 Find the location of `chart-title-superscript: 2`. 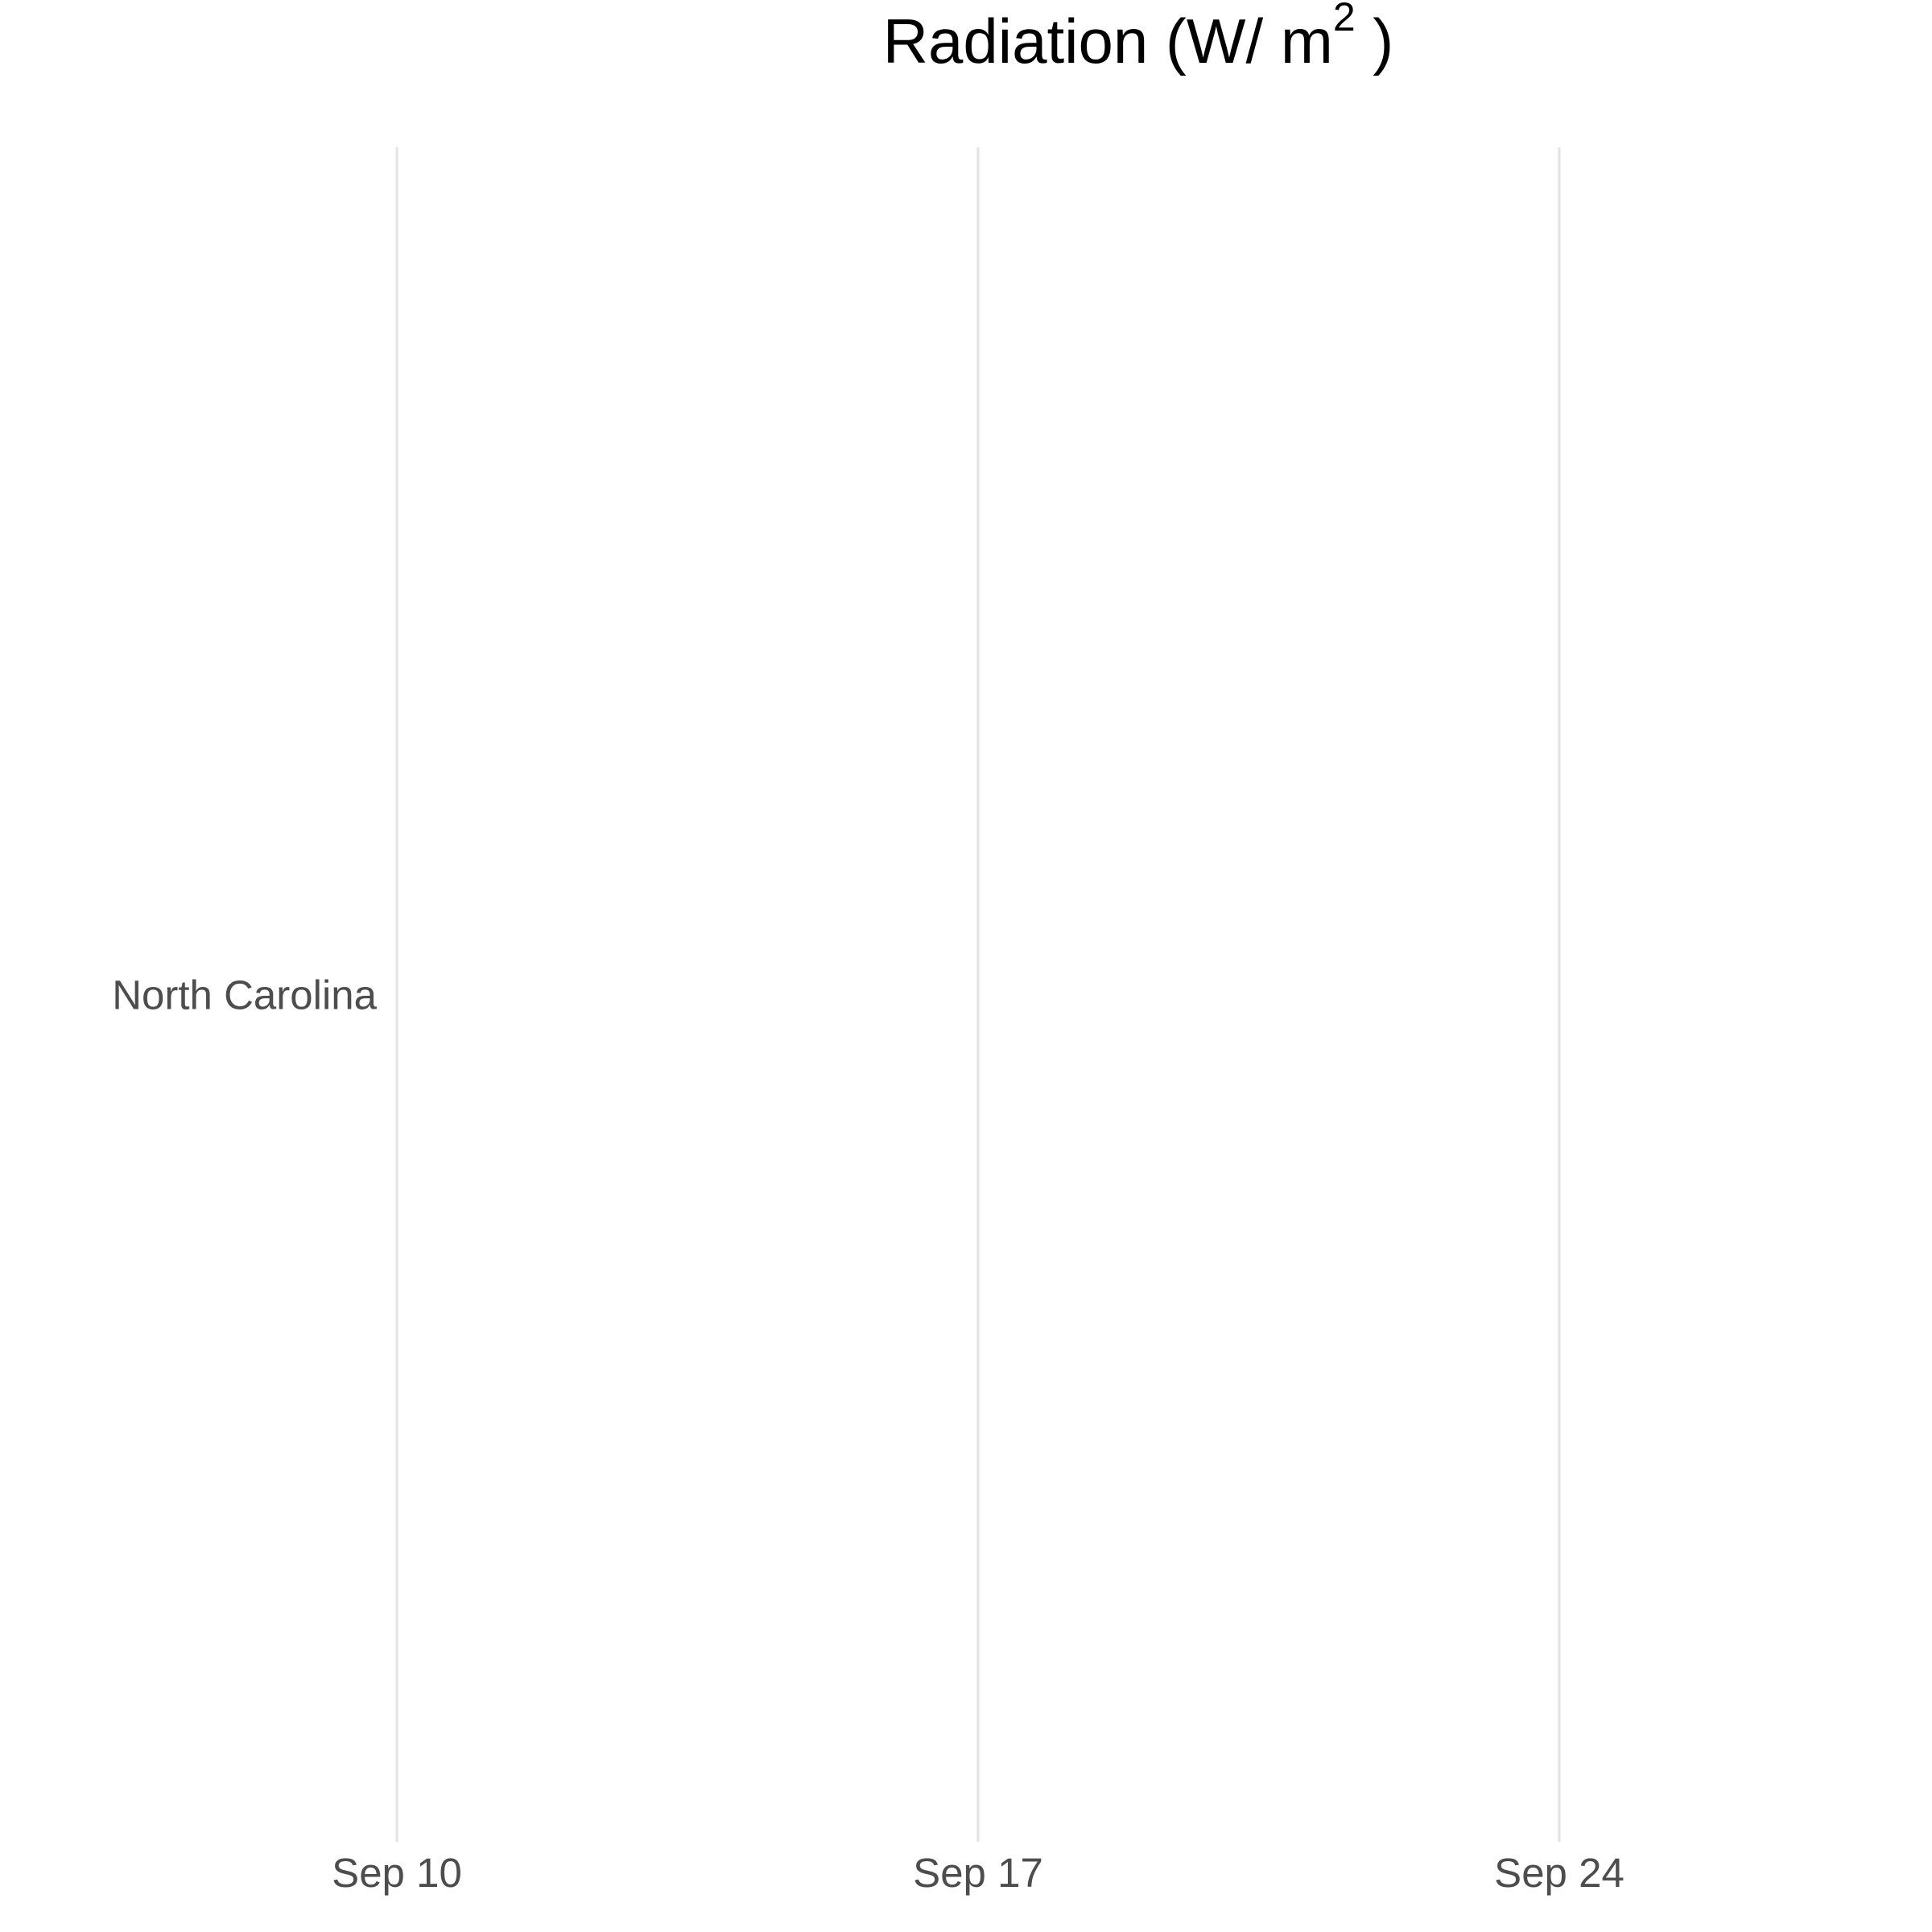

chart-title-superscript: 2 is located at coordinates (1344, 19).